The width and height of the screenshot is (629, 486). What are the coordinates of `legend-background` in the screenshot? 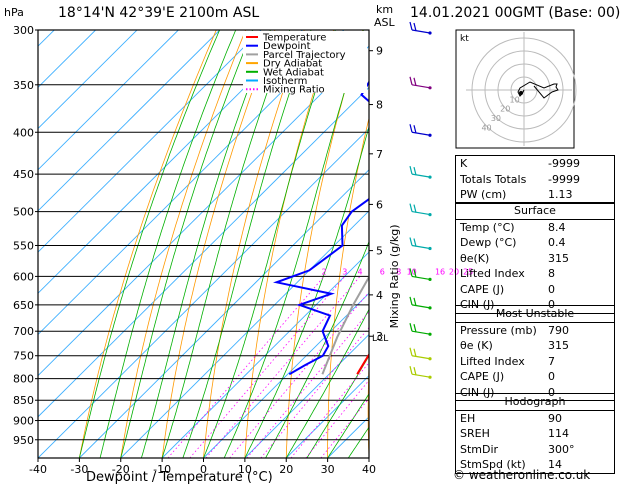 It's located at (305, 62).